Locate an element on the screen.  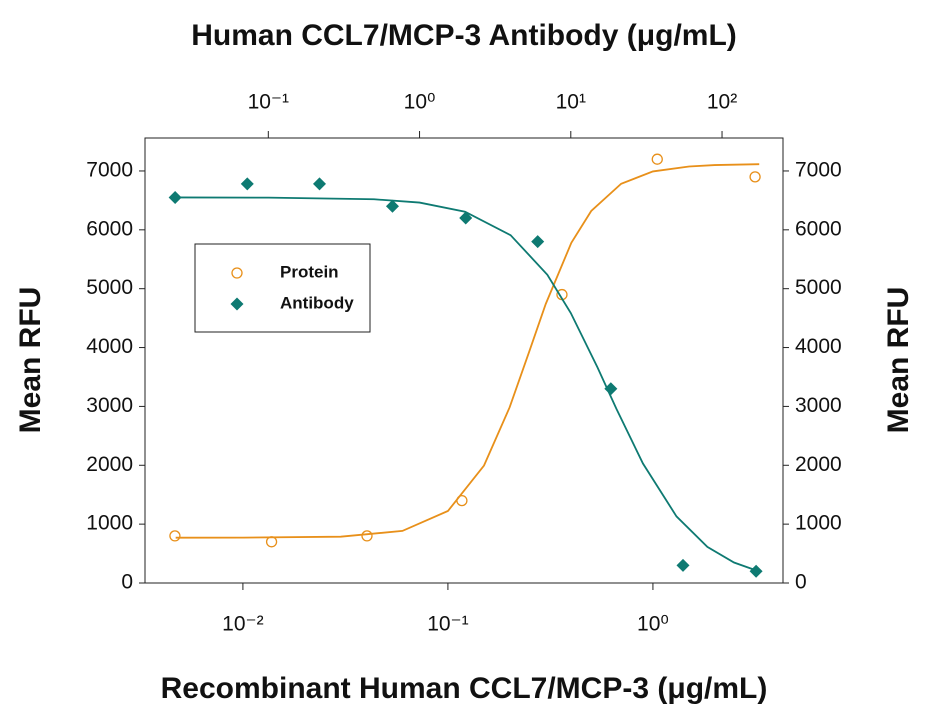
y2-tick-label: 5000 is located at coordinates (818, 287).